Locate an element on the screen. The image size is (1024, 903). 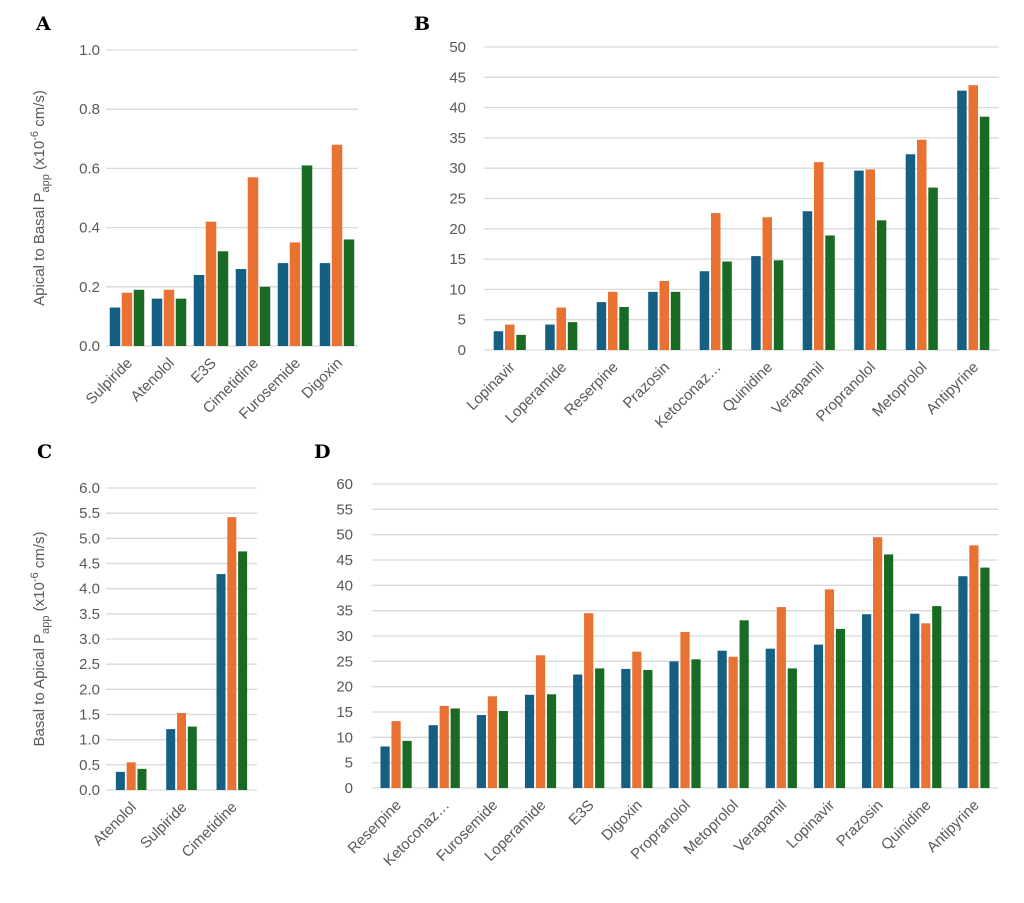
panel-b-bar-quinidine-series3 is located at coordinates (778, 305).